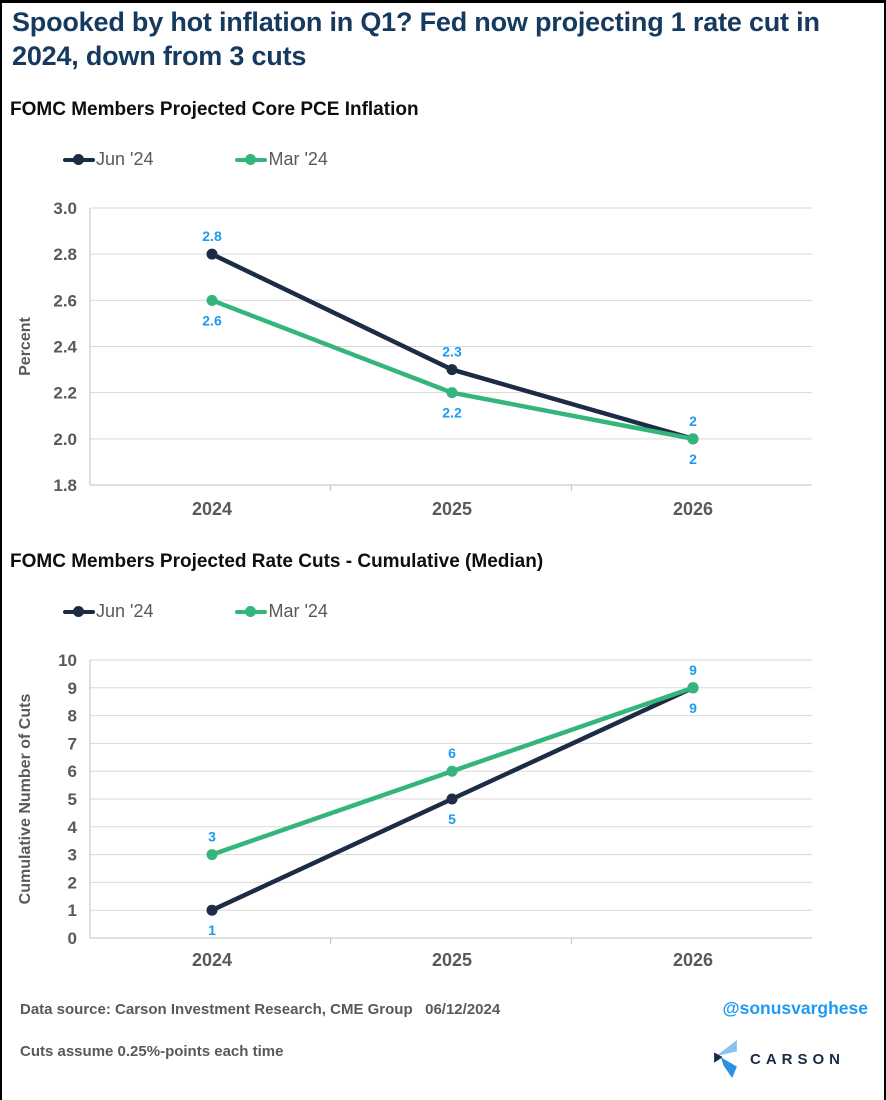 This screenshot has width=886, height=1100. What do you see at coordinates (65, 208) in the screenshot?
I see `y-tick-label: 3.0` at bounding box center [65, 208].